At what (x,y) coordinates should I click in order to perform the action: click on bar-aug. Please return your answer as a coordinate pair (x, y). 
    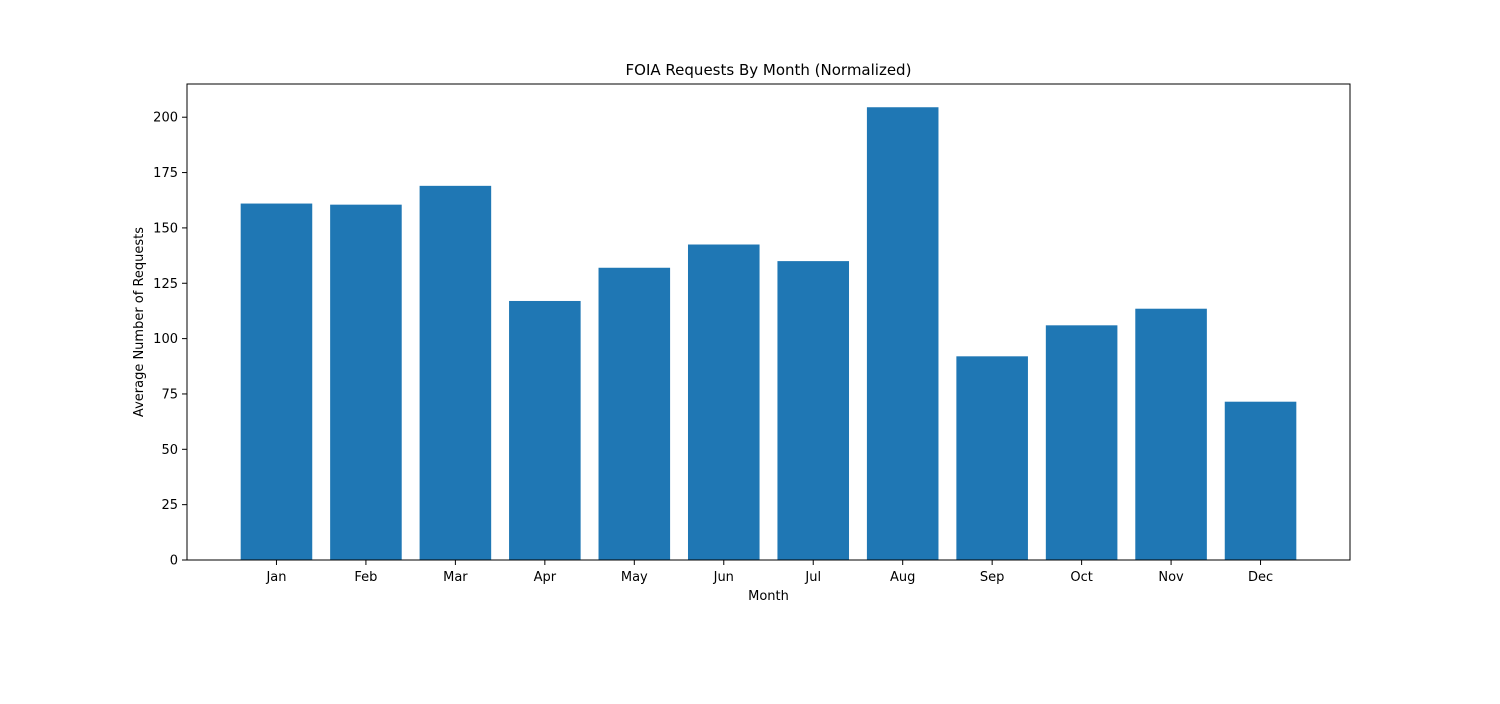
    Looking at the image, I should click on (902, 333).